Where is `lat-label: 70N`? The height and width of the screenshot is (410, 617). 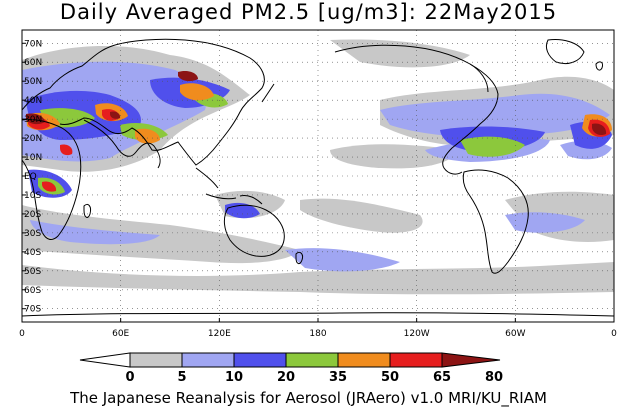
lat-label: 70N is located at coordinates (33, 44).